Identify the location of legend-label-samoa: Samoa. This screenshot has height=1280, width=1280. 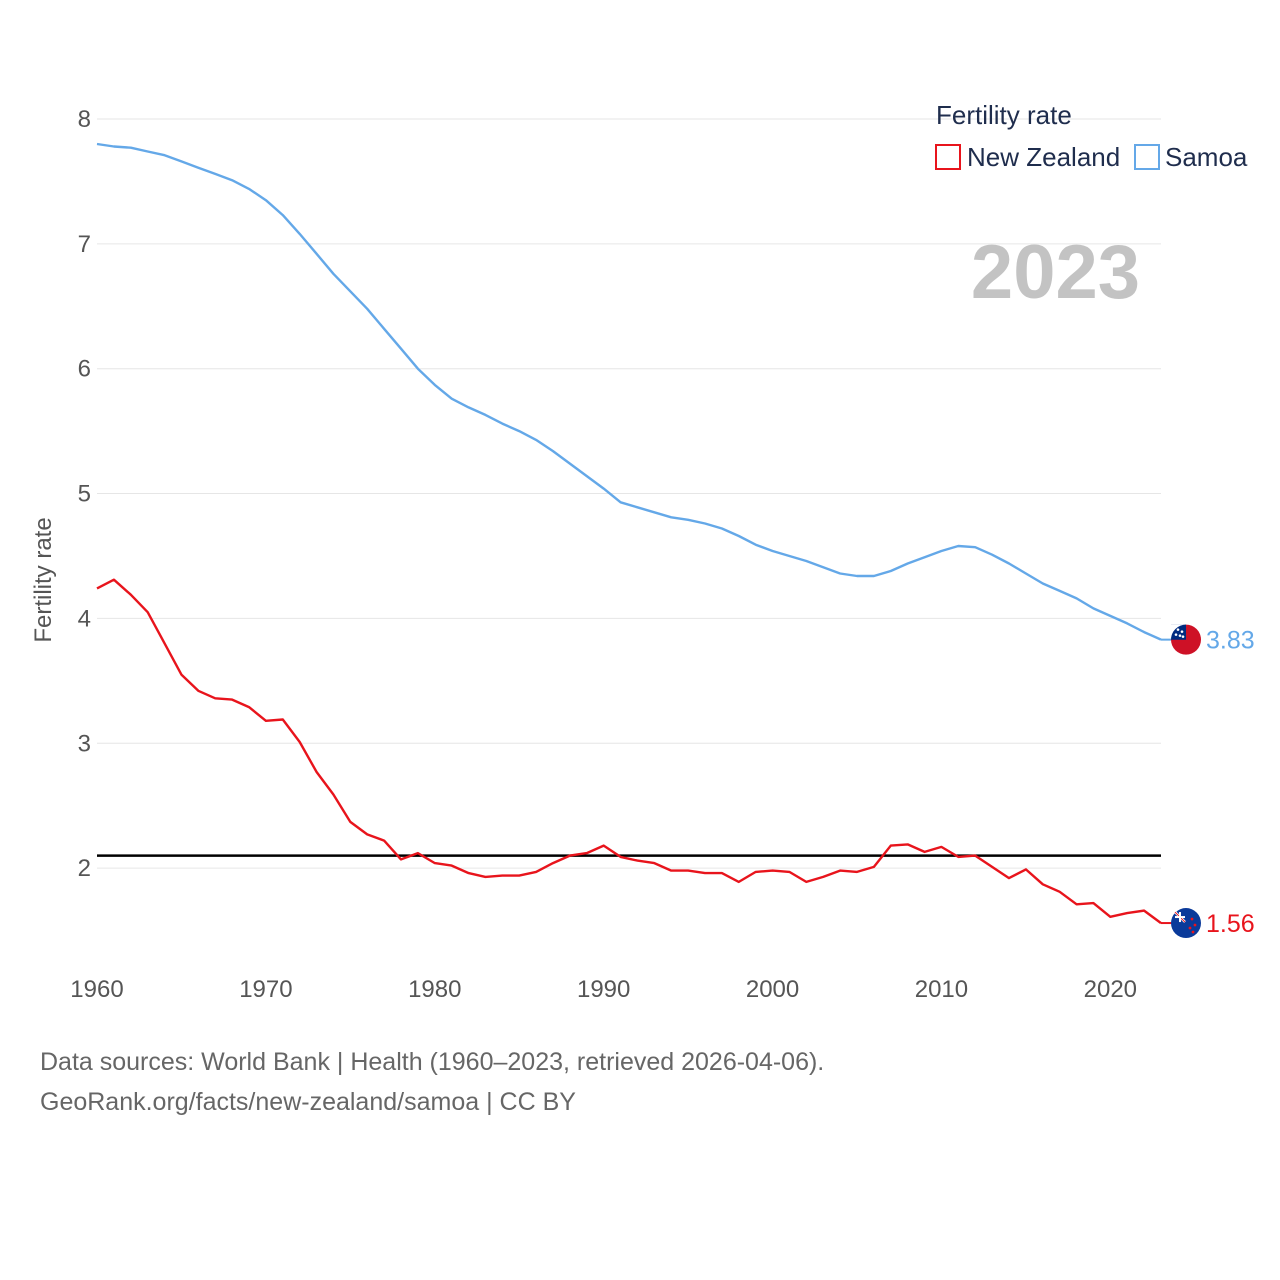
(1206, 157).